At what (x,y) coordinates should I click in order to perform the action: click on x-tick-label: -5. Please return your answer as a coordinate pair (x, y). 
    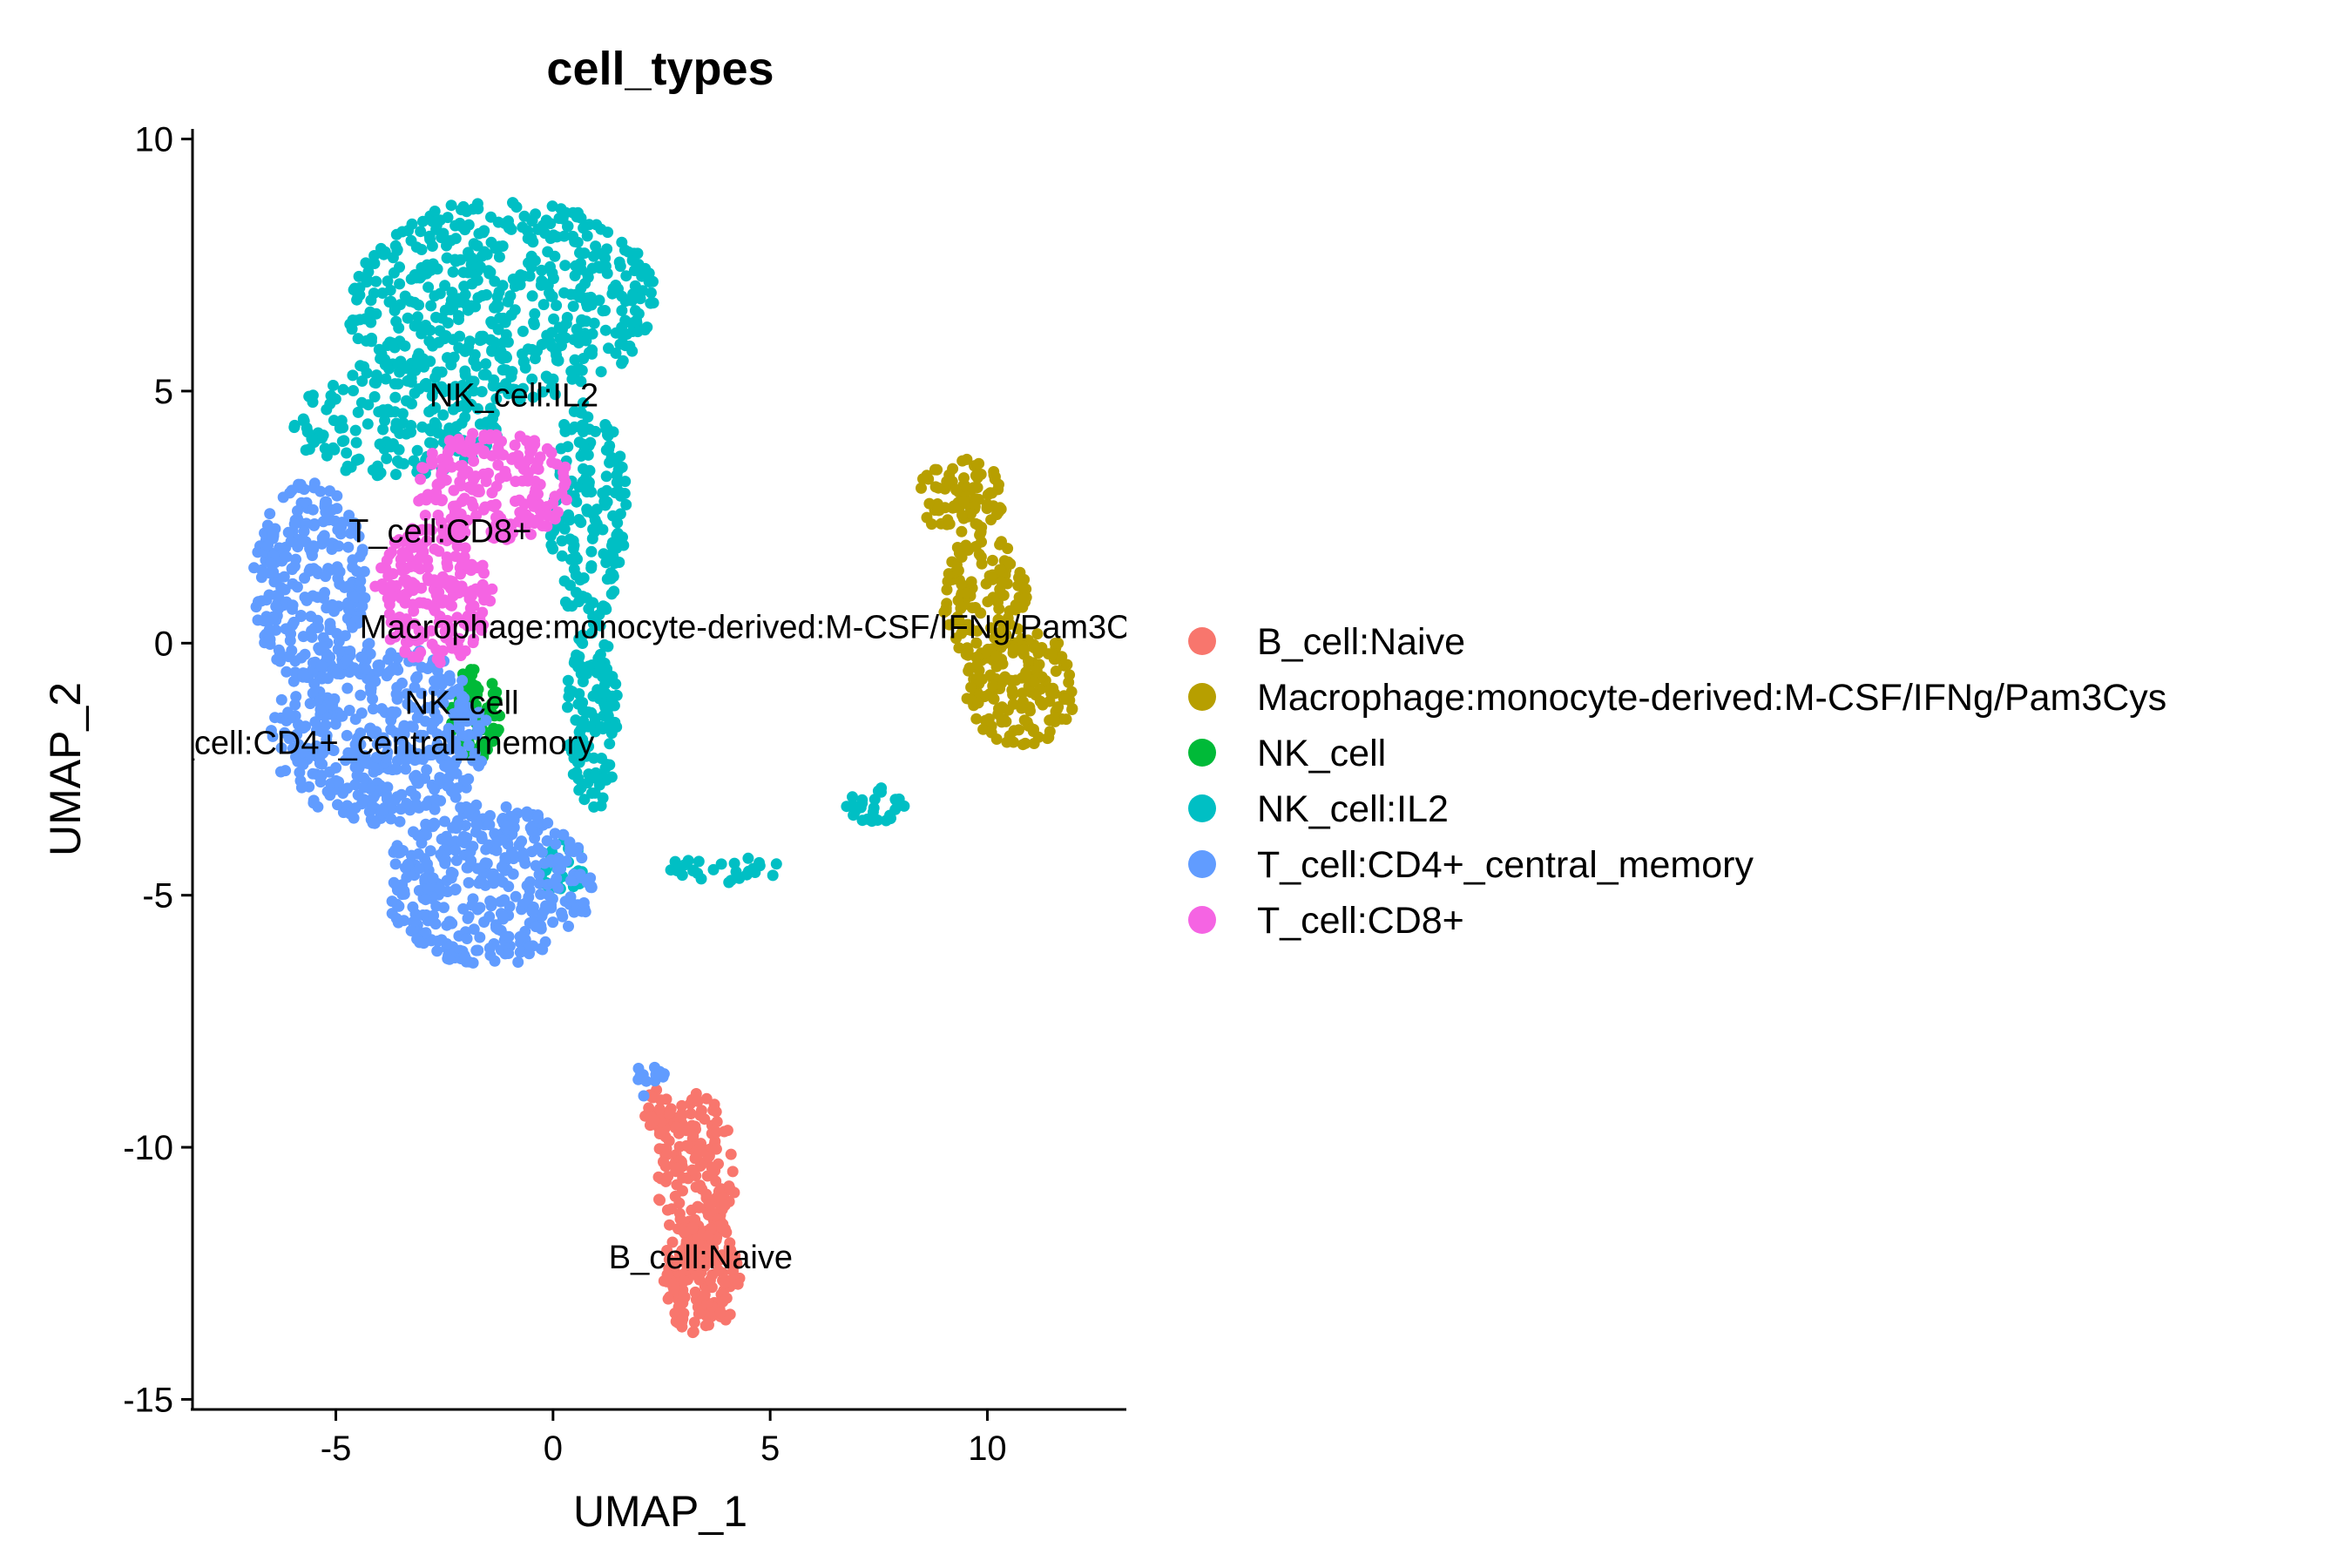
    Looking at the image, I should click on (336, 1448).